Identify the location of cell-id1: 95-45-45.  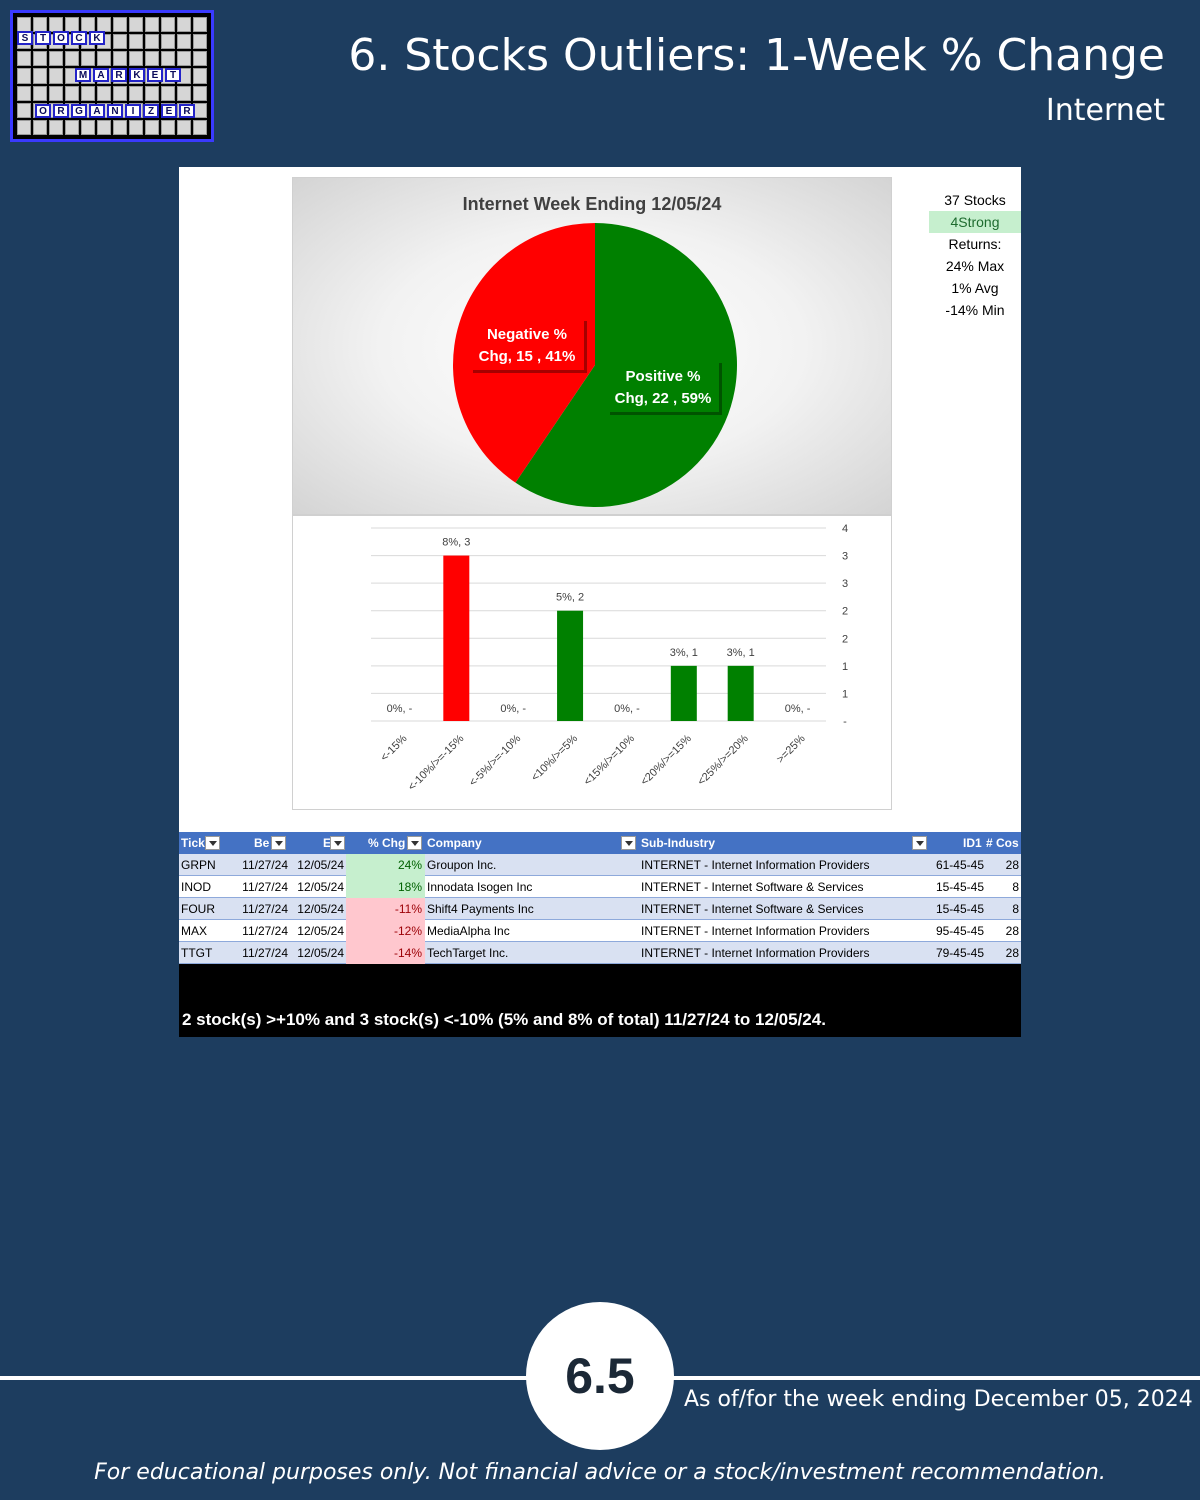
(959, 931).